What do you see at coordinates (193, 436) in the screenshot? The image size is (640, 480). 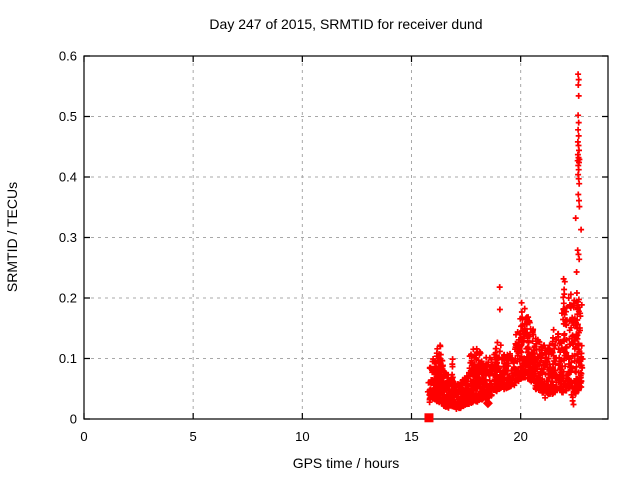 I see `tick-label: 5` at bounding box center [193, 436].